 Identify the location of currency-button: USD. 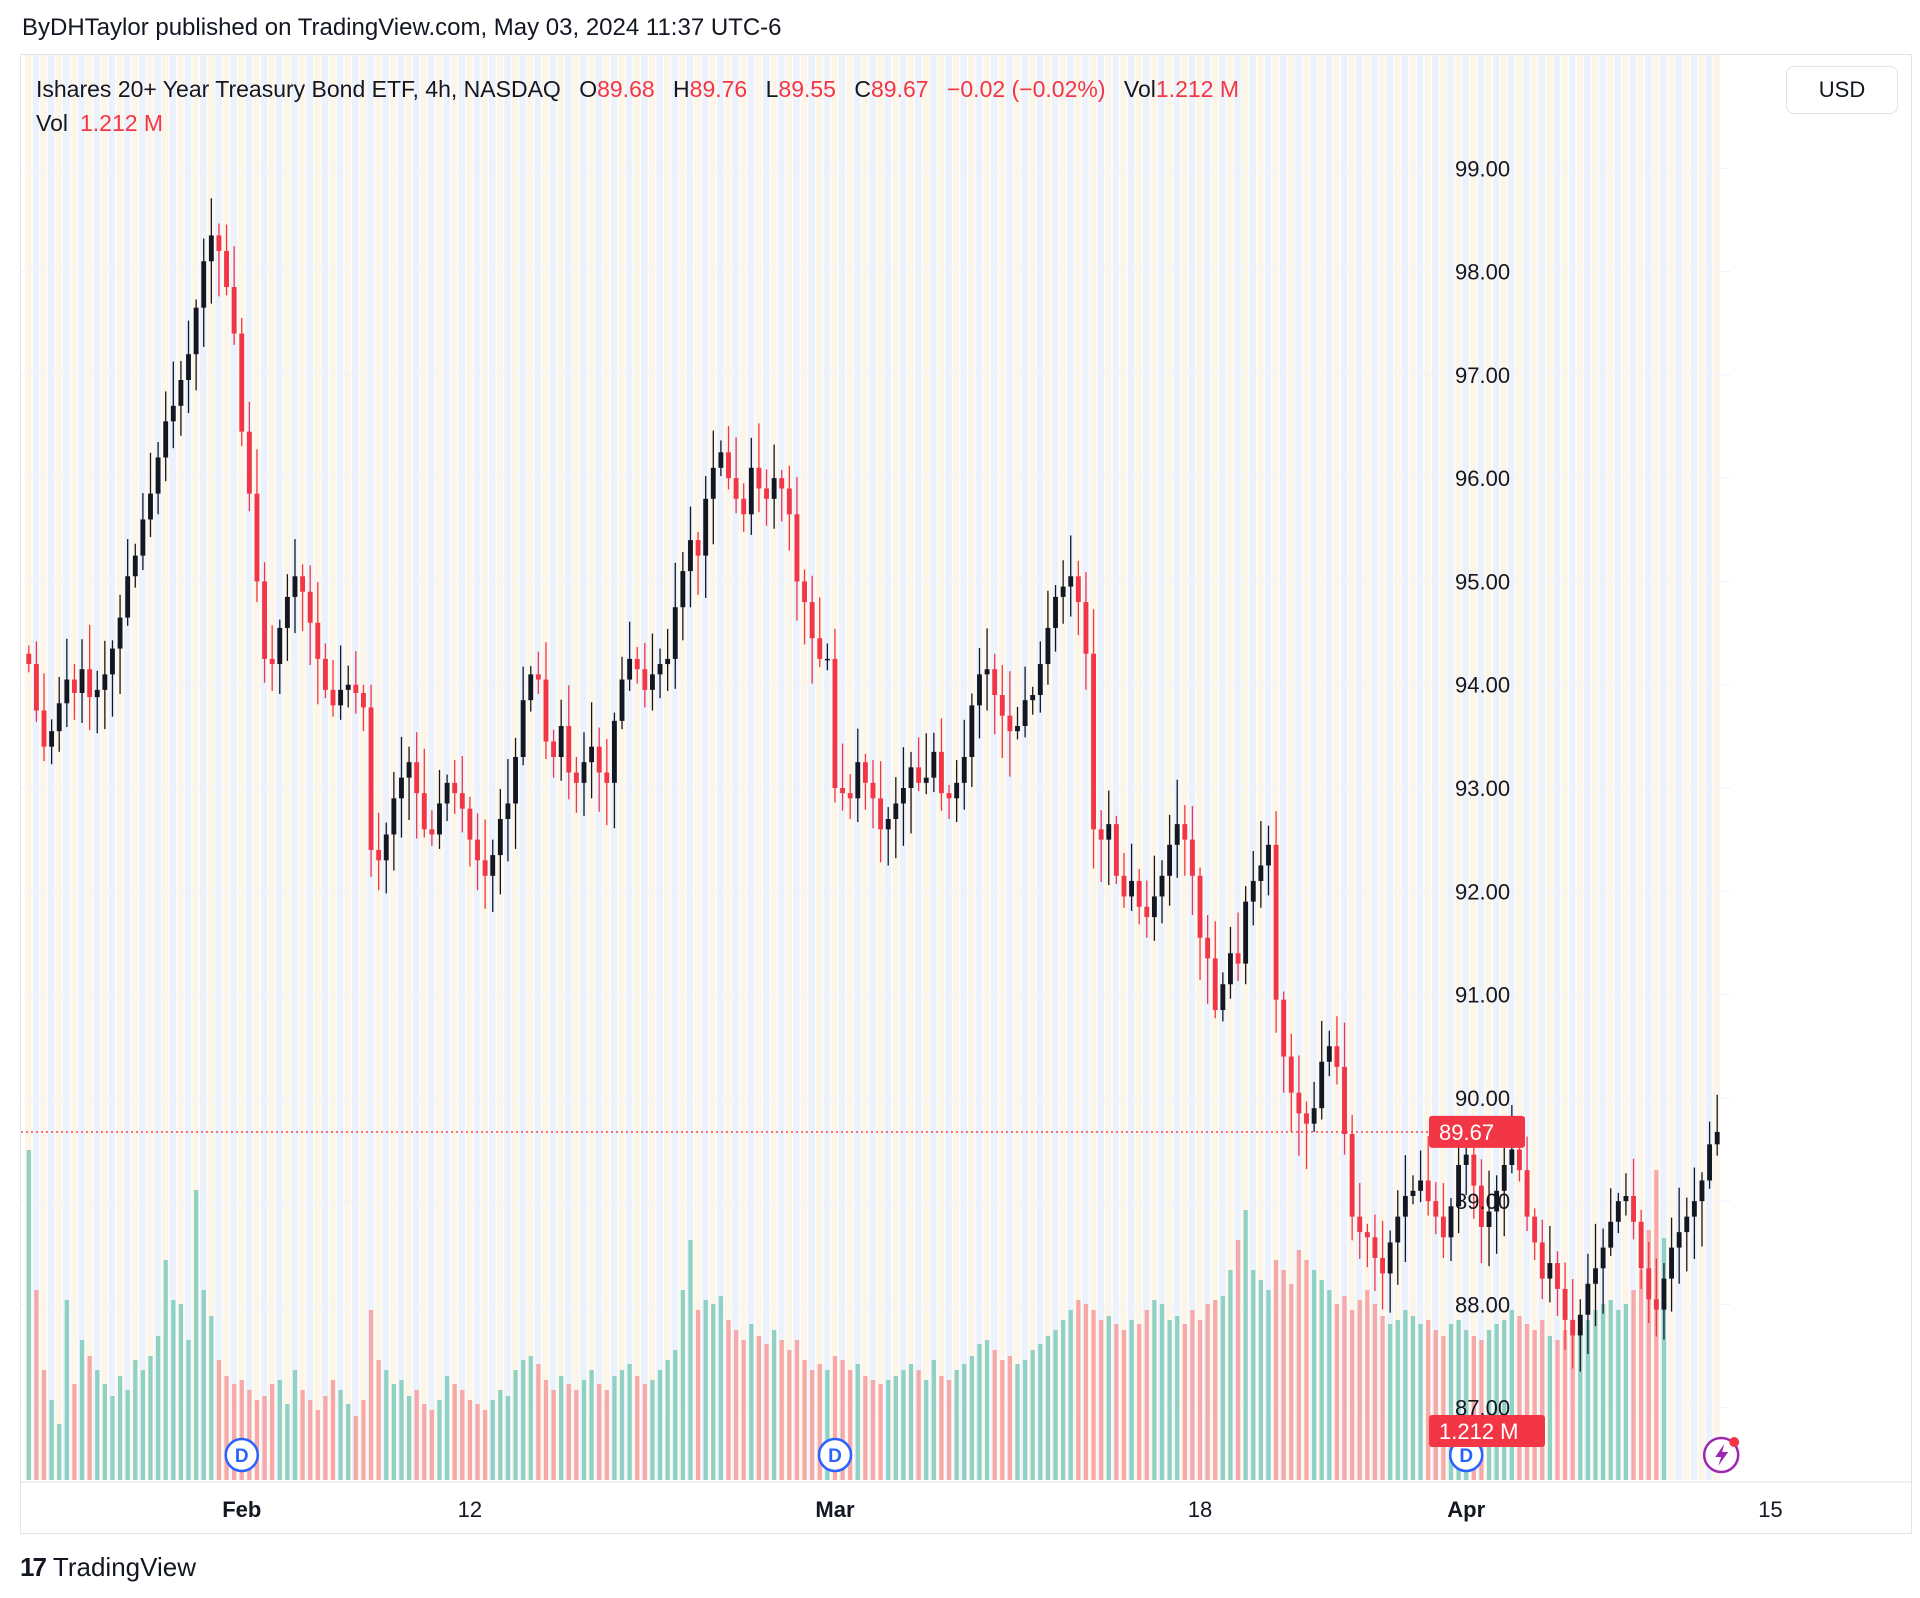
(1842, 90).